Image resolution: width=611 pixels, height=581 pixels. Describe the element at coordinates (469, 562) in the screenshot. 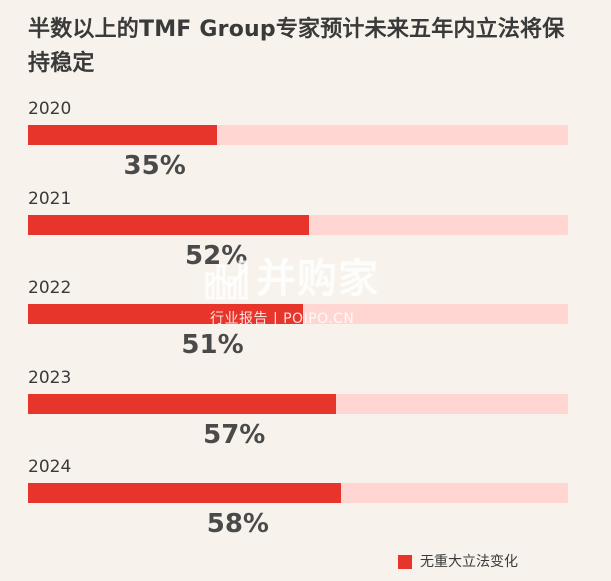

I see `legend-label: 无重大立法变化` at that location.